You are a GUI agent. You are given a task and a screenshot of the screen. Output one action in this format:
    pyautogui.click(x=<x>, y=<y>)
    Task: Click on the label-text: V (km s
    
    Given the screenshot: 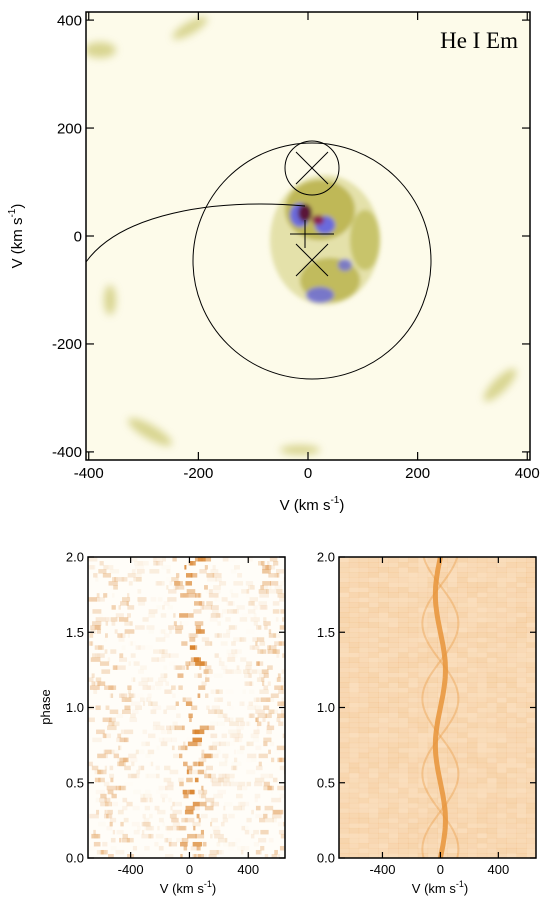 What is the action you would take?
    pyautogui.click(x=17, y=243)
    